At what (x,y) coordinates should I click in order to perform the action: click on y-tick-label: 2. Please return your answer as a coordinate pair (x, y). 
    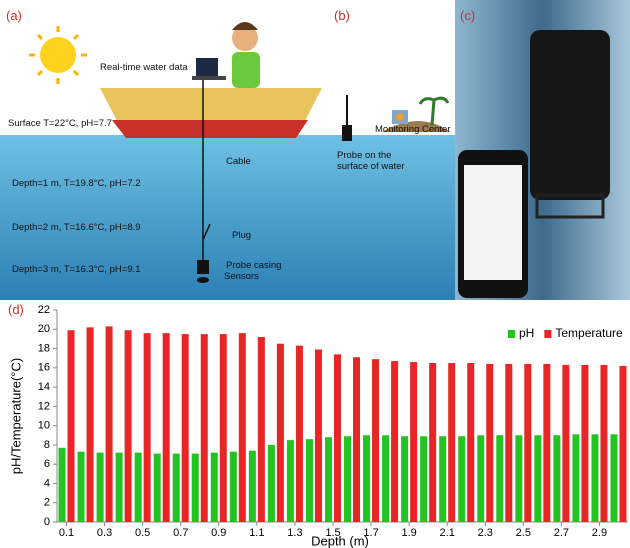
    Looking at the image, I should click on (47, 503).